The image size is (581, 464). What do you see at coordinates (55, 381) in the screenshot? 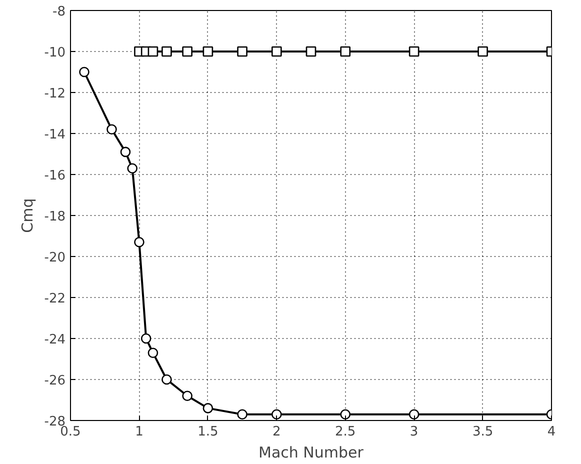
I see `y-tick-label: -26` at bounding box center [55, 381].